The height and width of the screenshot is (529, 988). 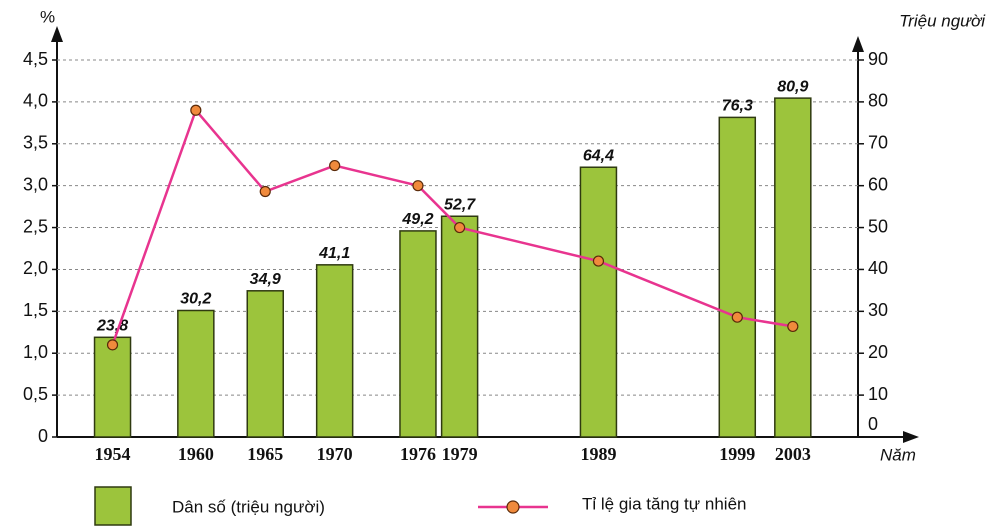 I want to click on bar-value-label: 49,2, so click(x=417, y=219).